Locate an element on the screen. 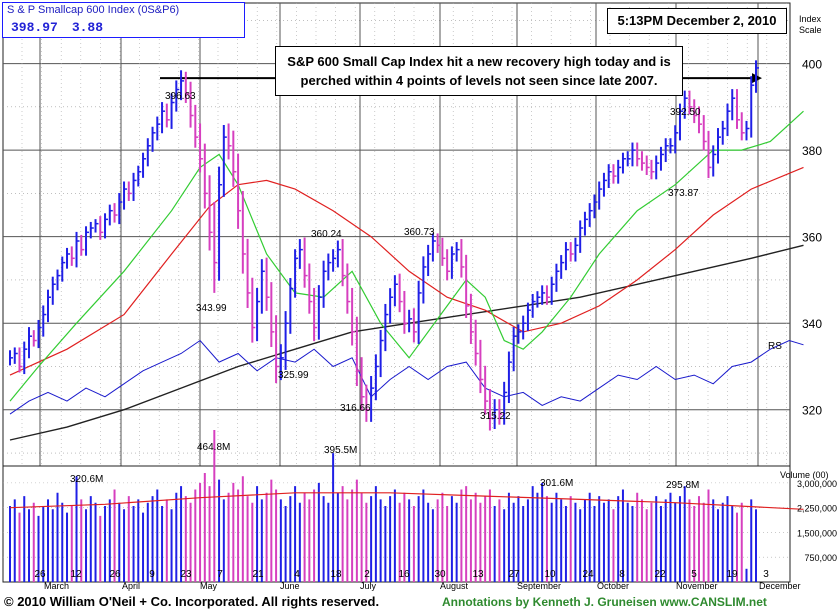 This screenshot has height=613, width=840. x-tick-label: 13 is located at coordinates (478, 574).